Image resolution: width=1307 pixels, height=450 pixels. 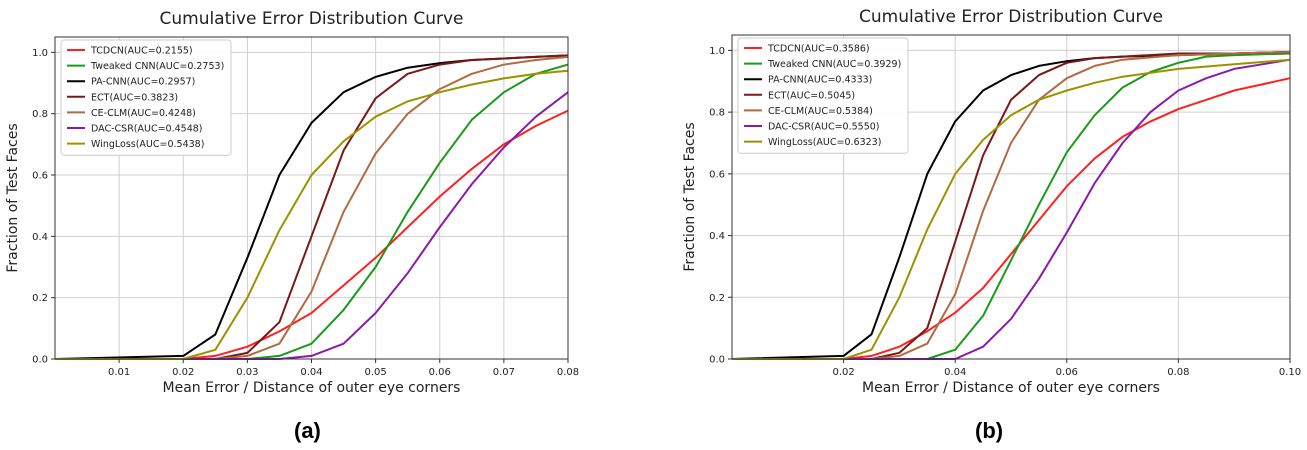 I want to click on legend-entry: CE-CLM(AUC=0.4248), so click(x=143, y=113).